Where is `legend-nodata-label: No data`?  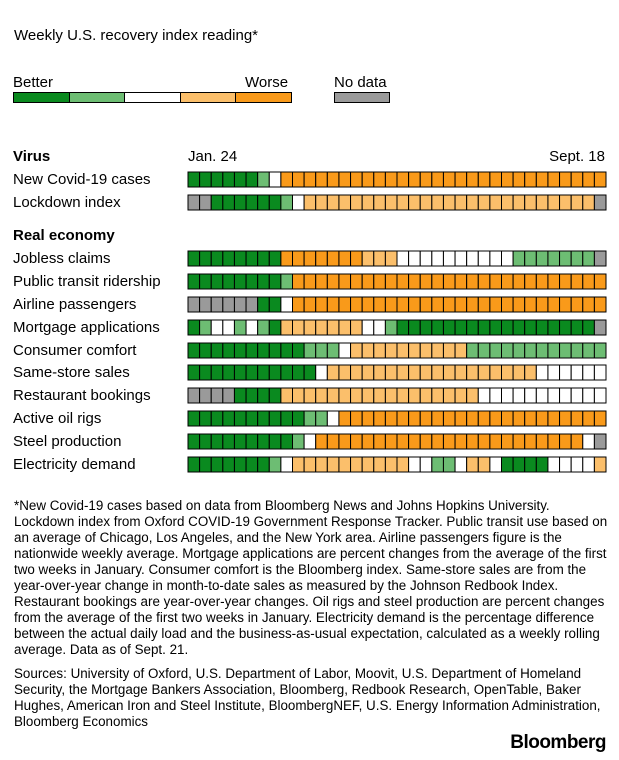 legend-nodata-label: No data is located at coordinates (360, 82).